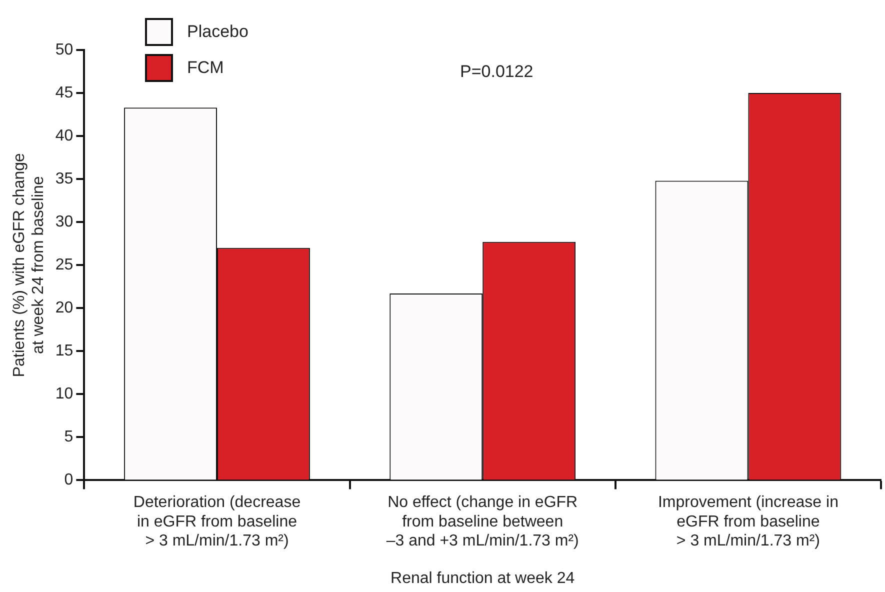 The height and width of the screenshot is (592, 885). I want to click on y-tick-label: 0, so click(69, 480).